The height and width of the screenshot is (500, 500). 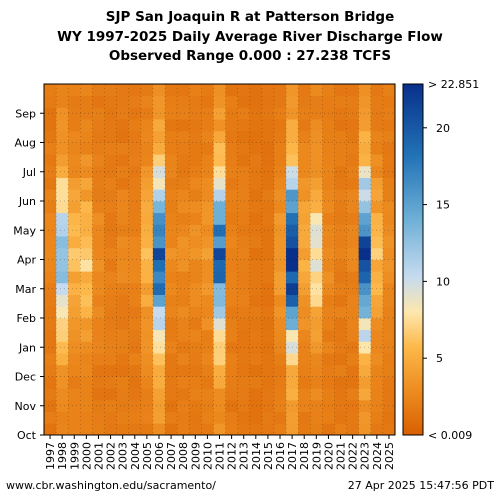 I want to click on y-tick-label: Feb, so click(x=26, y=318).